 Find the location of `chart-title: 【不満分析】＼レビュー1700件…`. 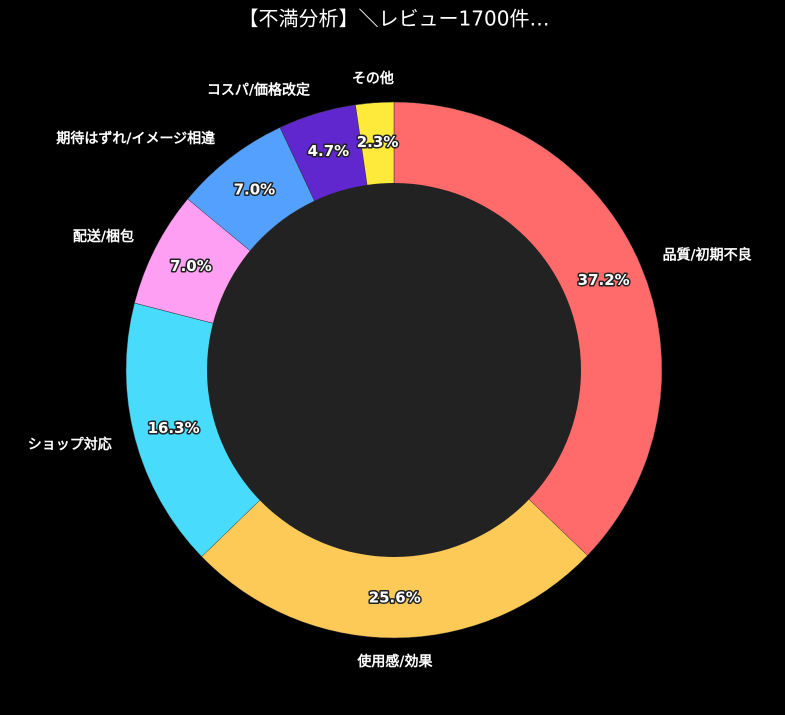

chart-title: 【不満分析】＼レビュー1700件… is located at coordinates (394, 19).